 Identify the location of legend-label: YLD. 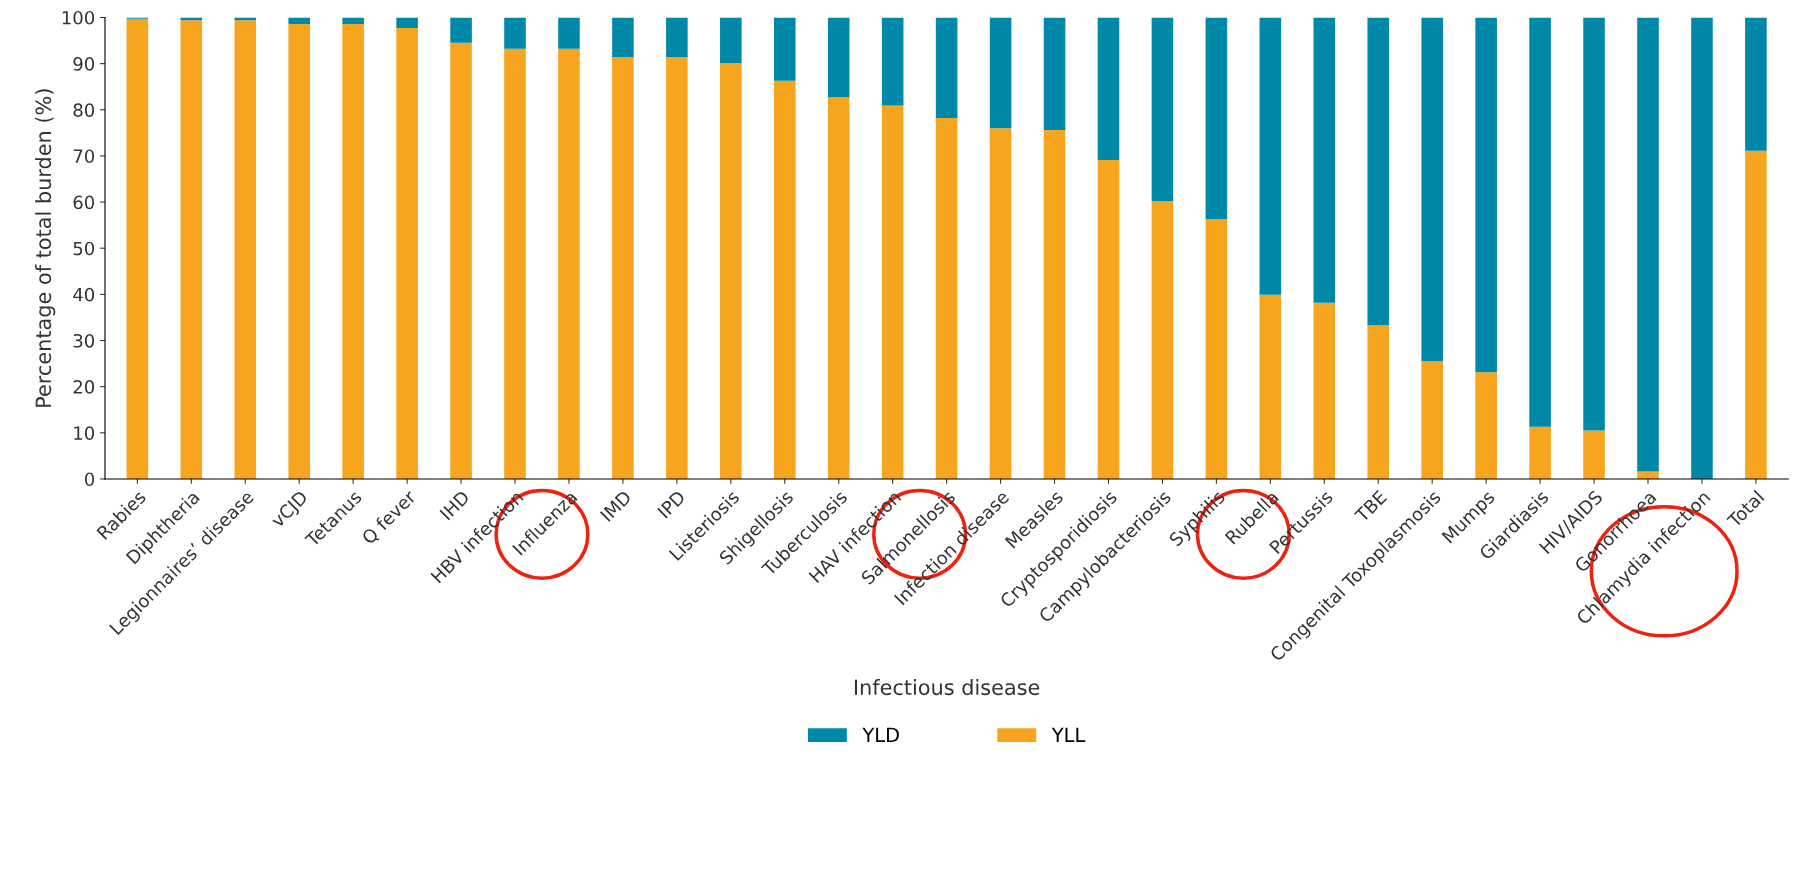
(880, 734).